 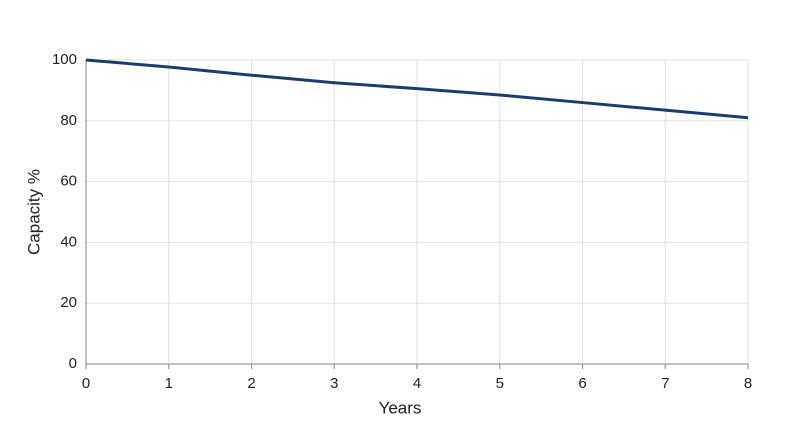 What do you see at coordinates (68, 241) in the screenshot?
I see `y-tick-label: 40` at bounding box center [68, 241].